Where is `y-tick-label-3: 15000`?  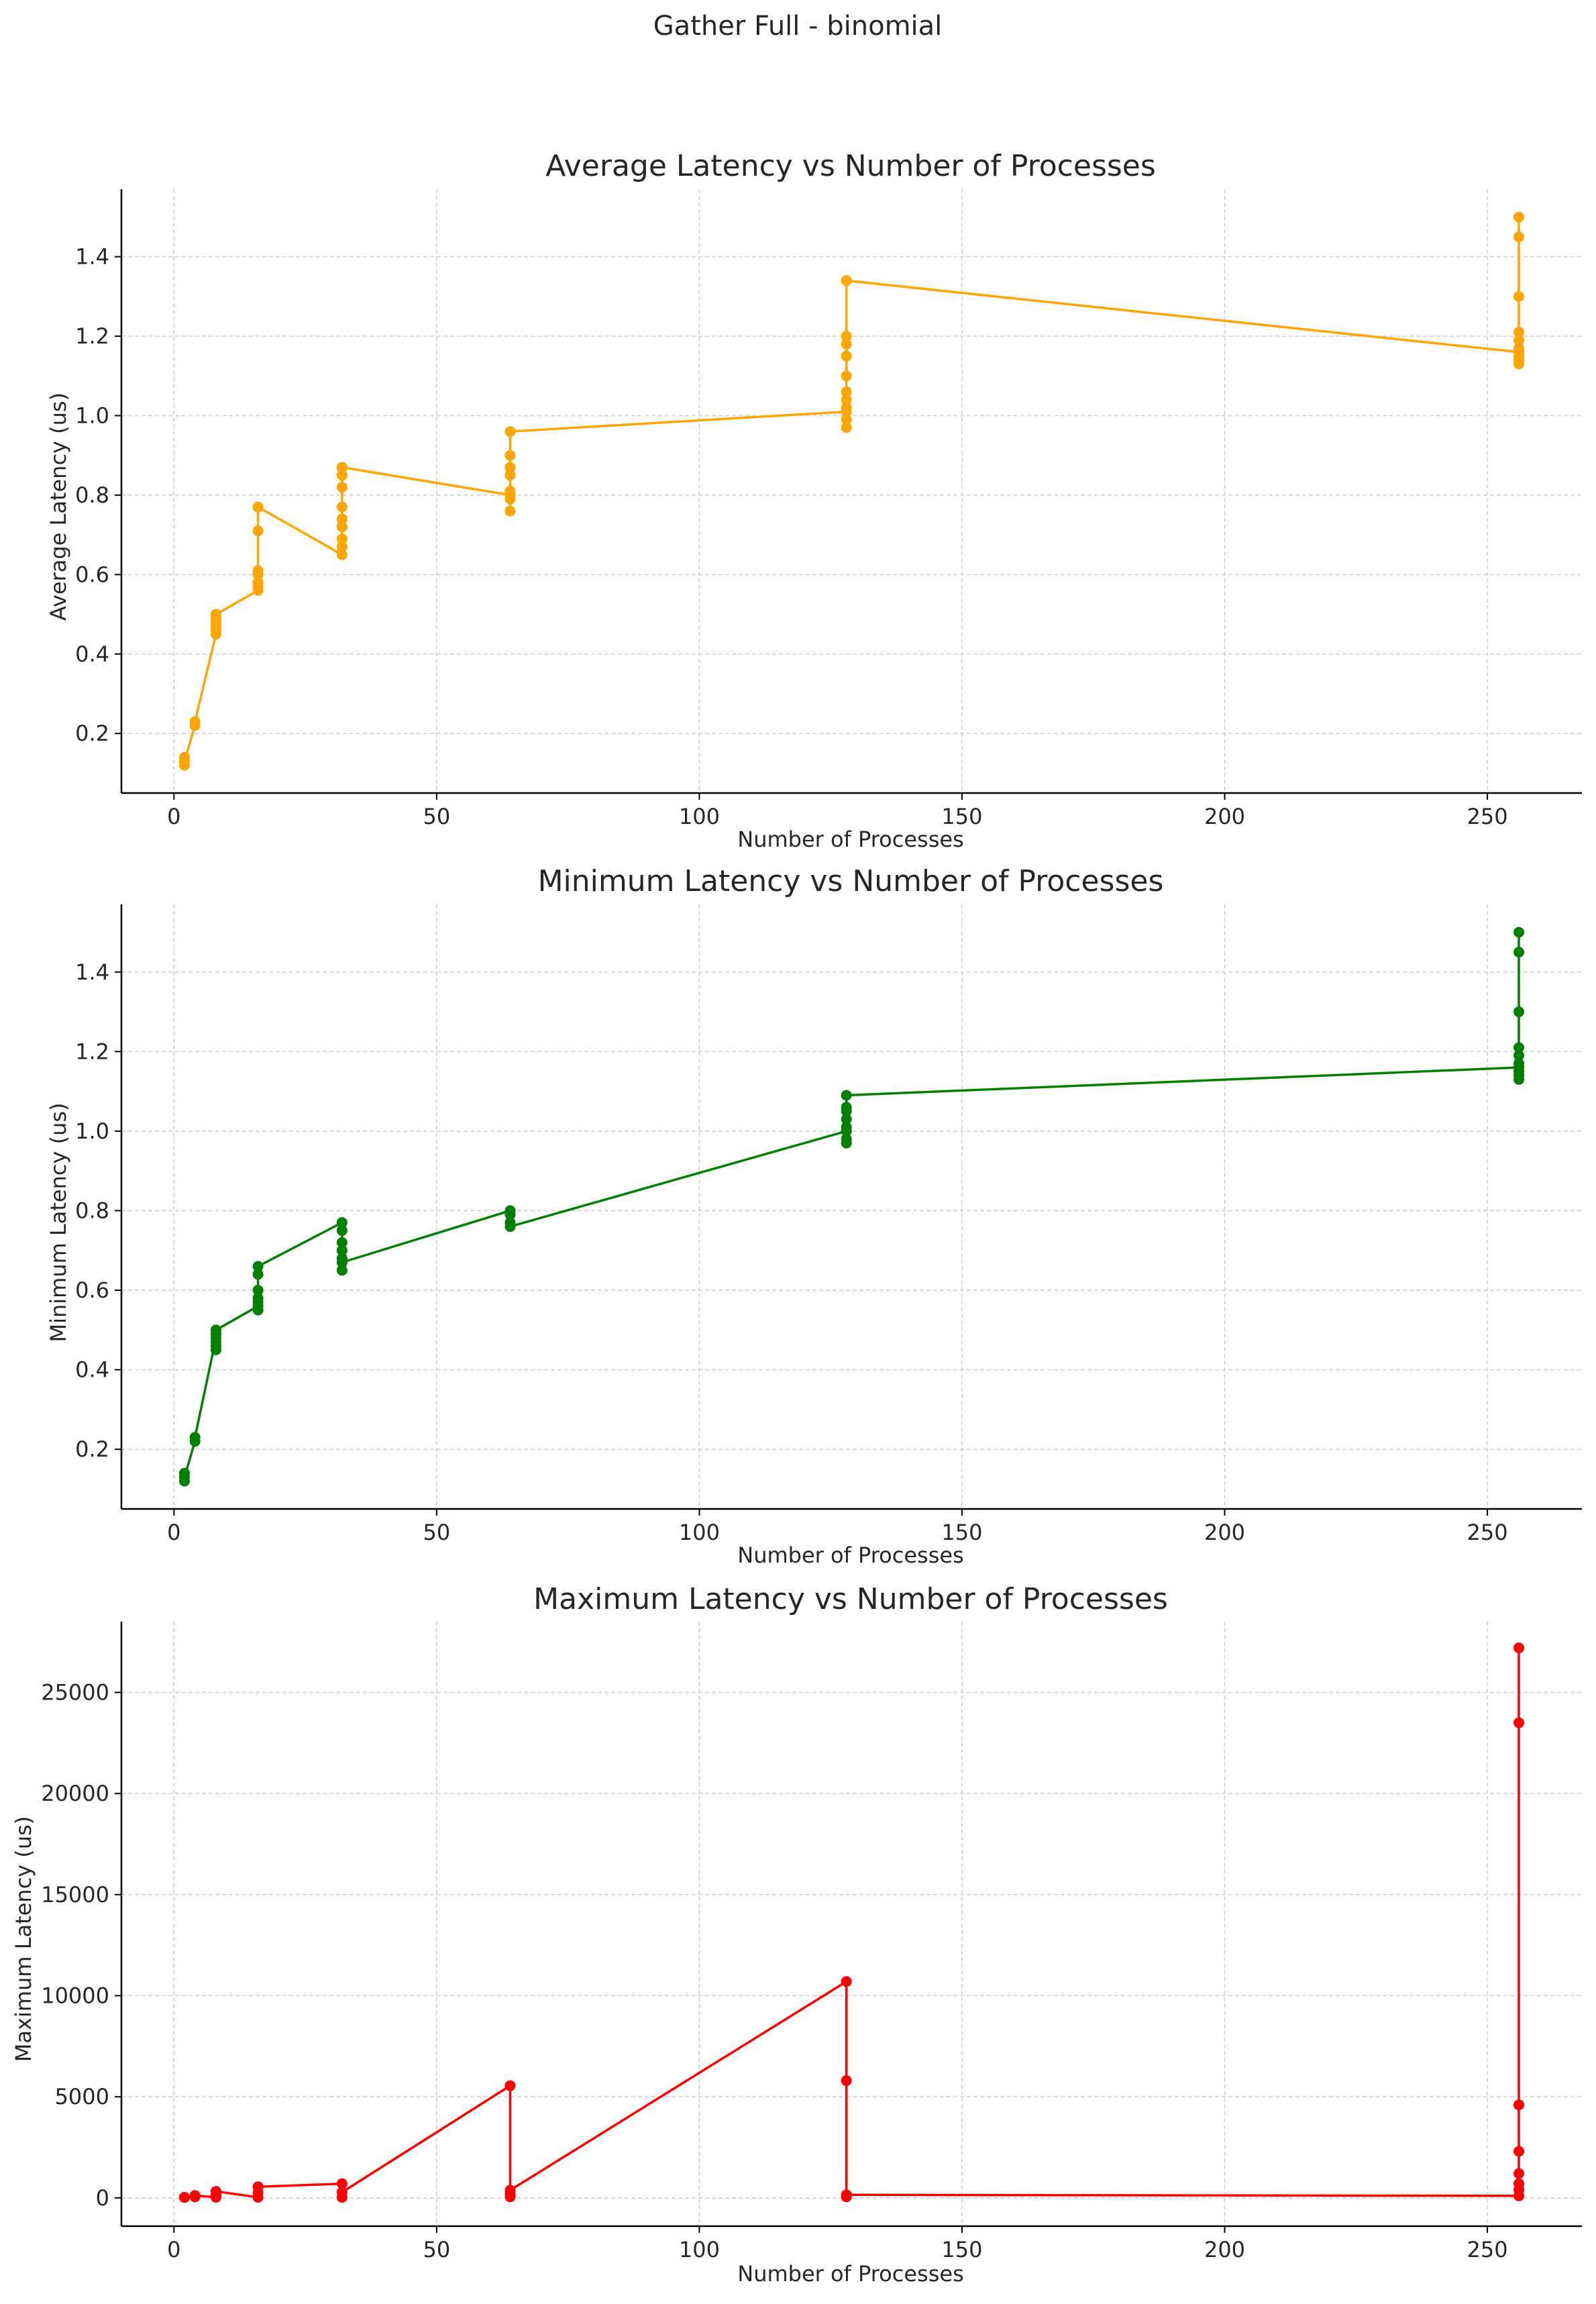
y-tick-label-3: 15000 is located at coordinates (75, 1894).